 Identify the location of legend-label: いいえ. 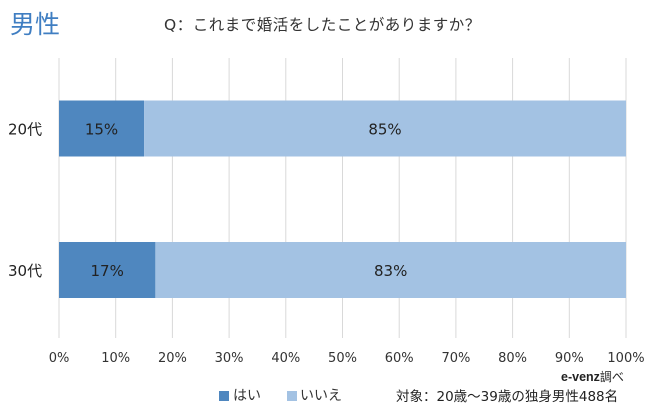
(321, 396).